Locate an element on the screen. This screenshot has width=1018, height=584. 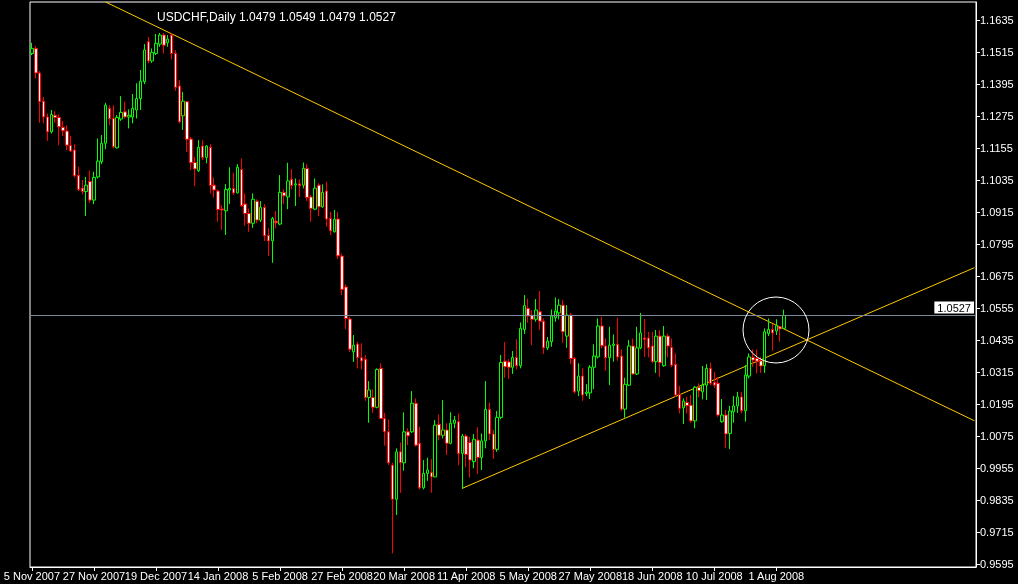
y-tick-label: 1.0675 is located at coordinates (997, 276).